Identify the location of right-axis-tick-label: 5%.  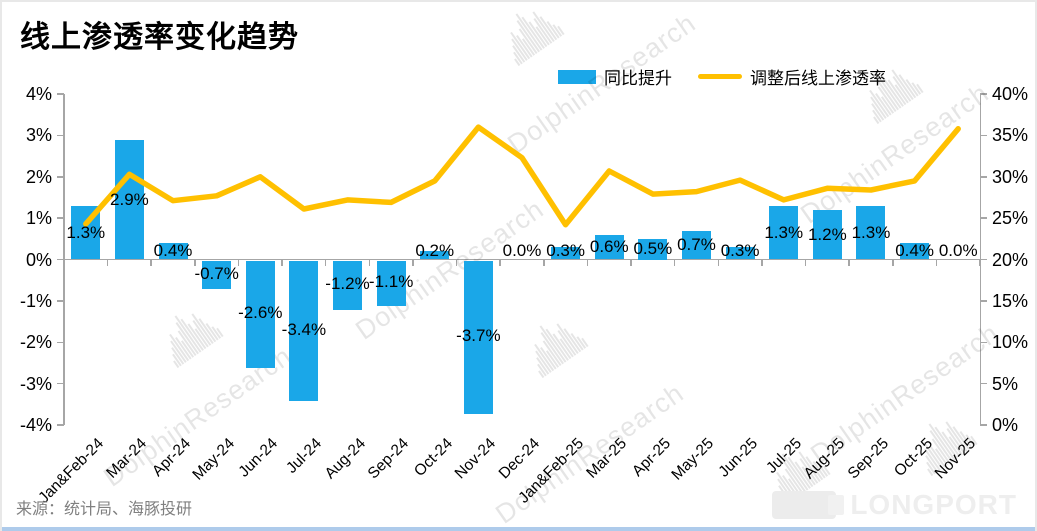
(1005, 383).